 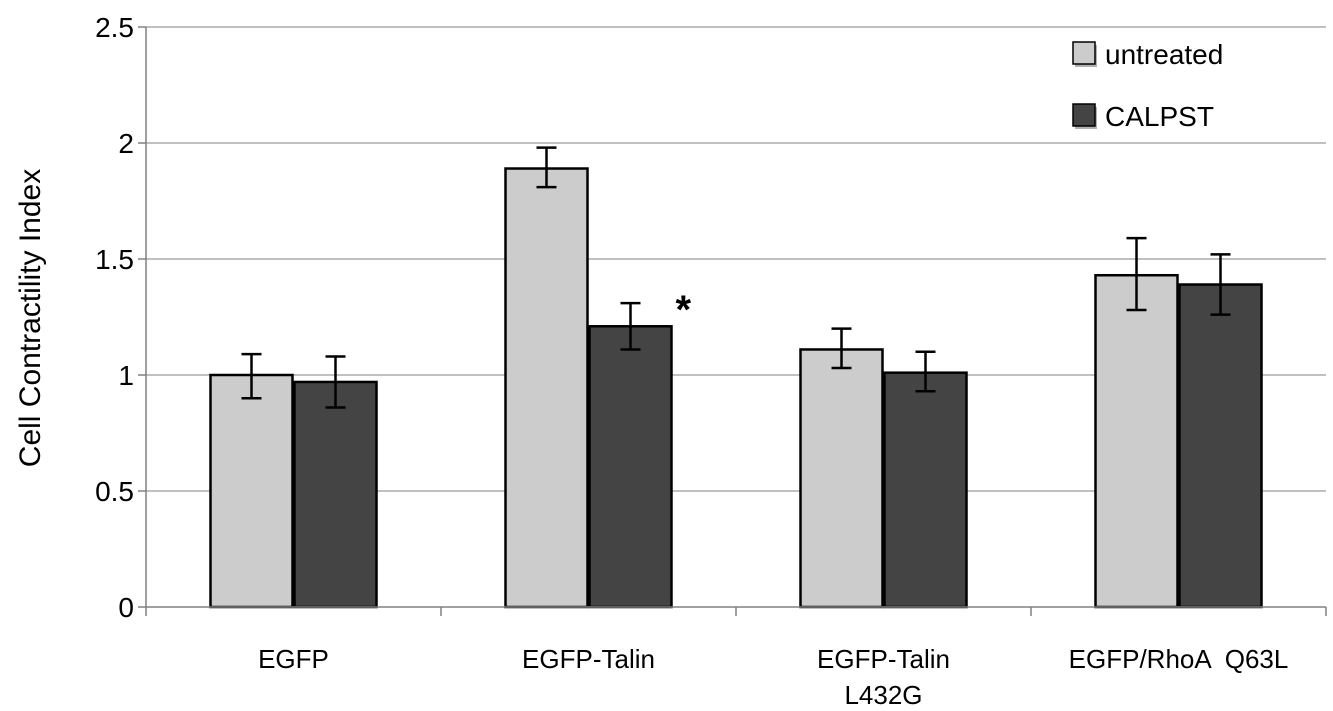 I want to click on annotations: *, so click(x=684, y=310).